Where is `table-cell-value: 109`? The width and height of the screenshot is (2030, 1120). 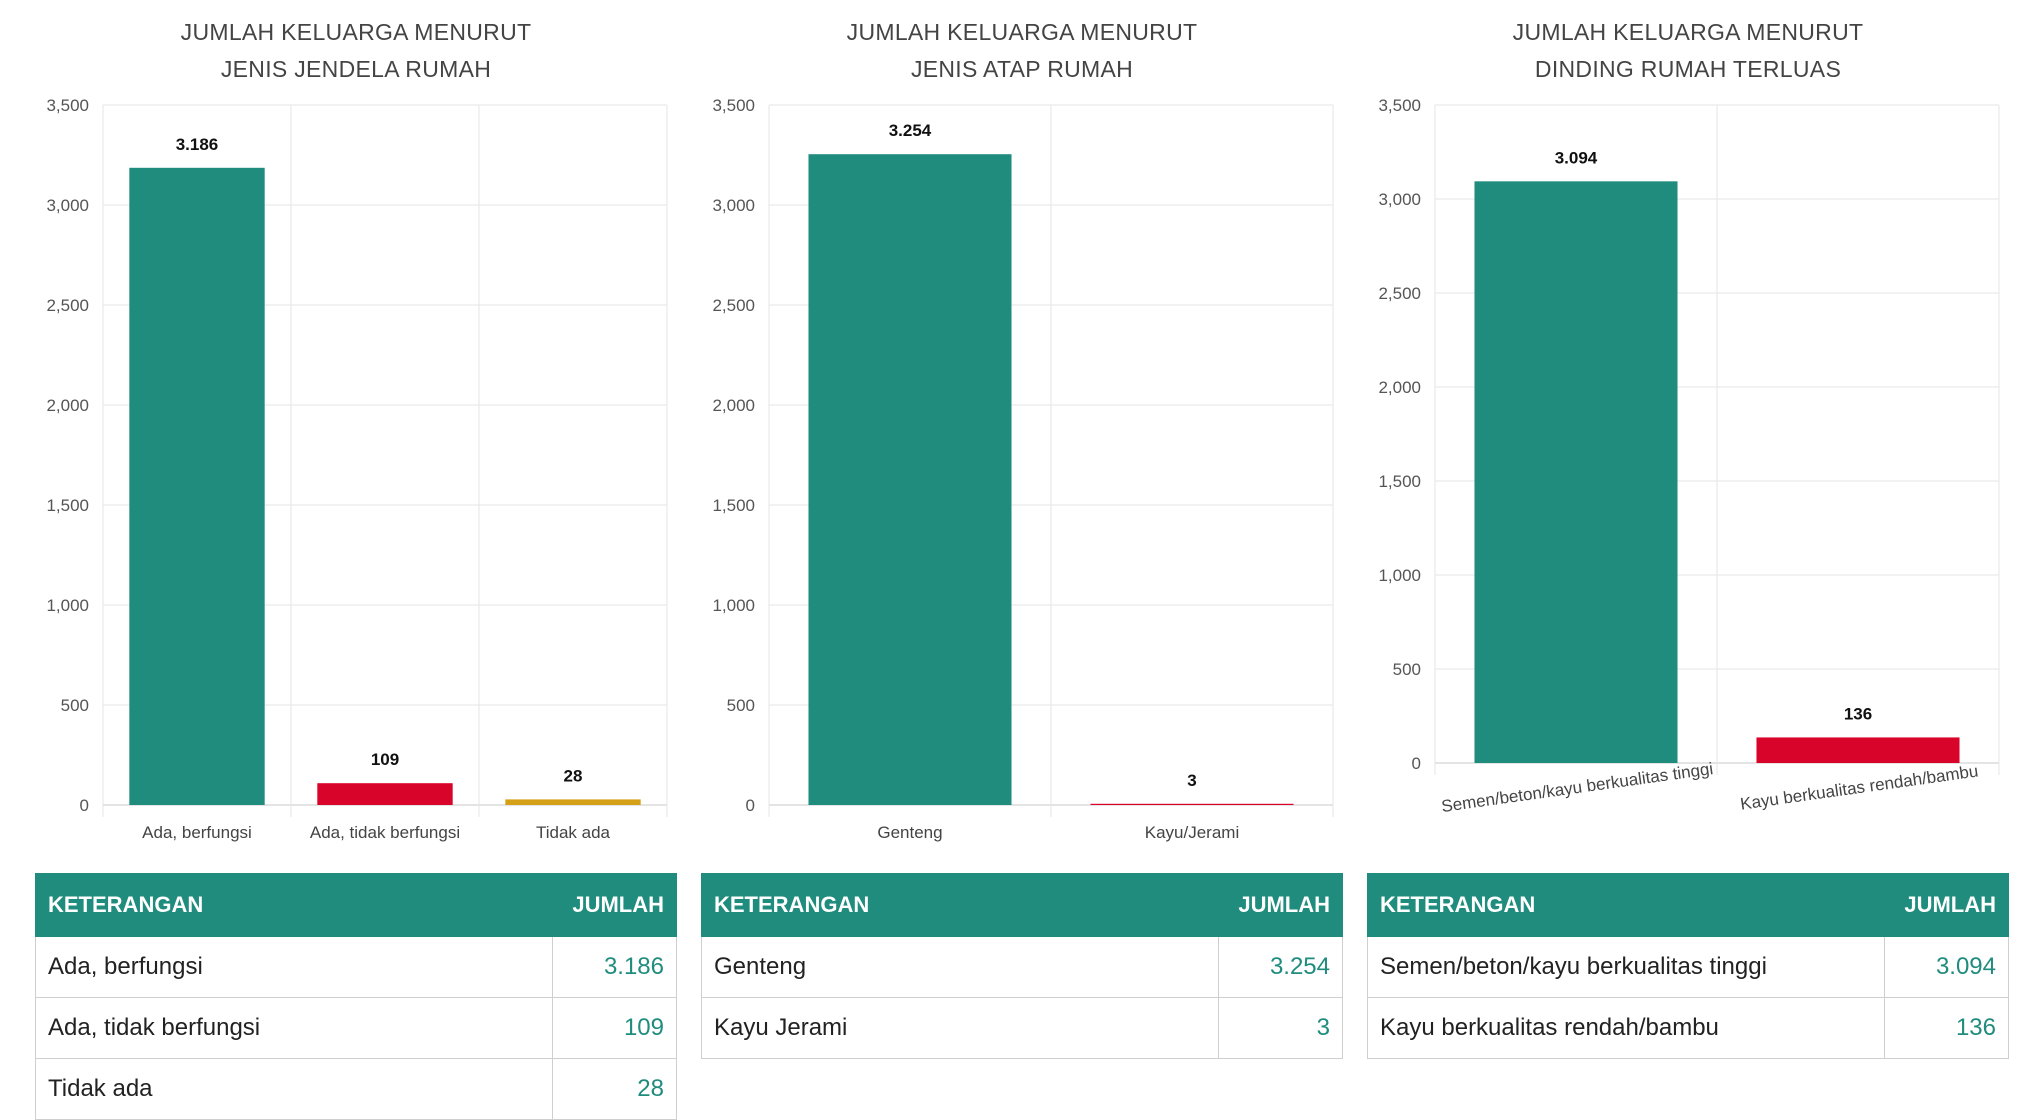 table-cell-value: 109 is located at coordinates (614, 1028).